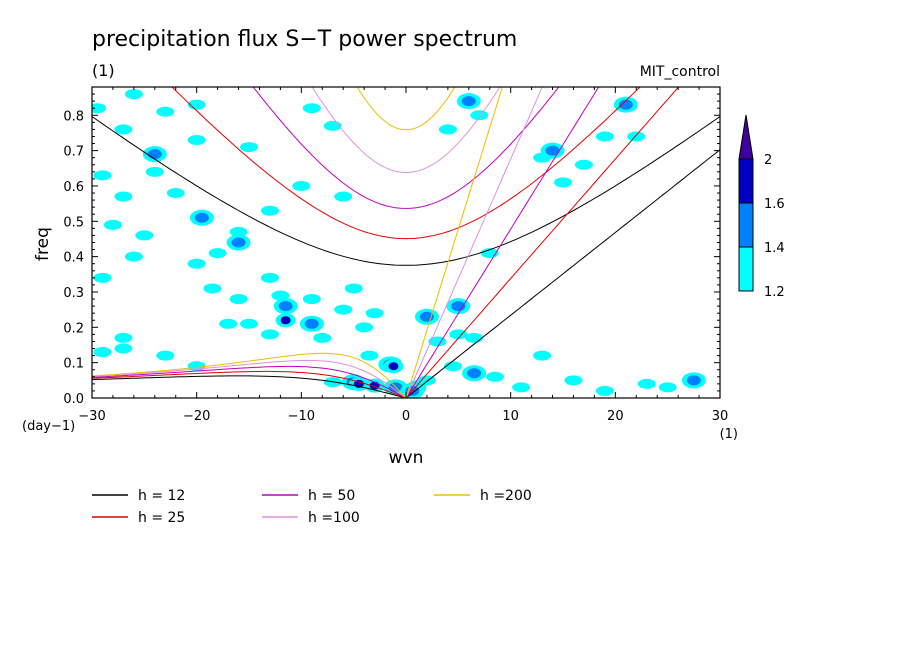 The width and height of the screenshot is (904, 654). I want to click on x-tick-label: 20, so click(615, 416).